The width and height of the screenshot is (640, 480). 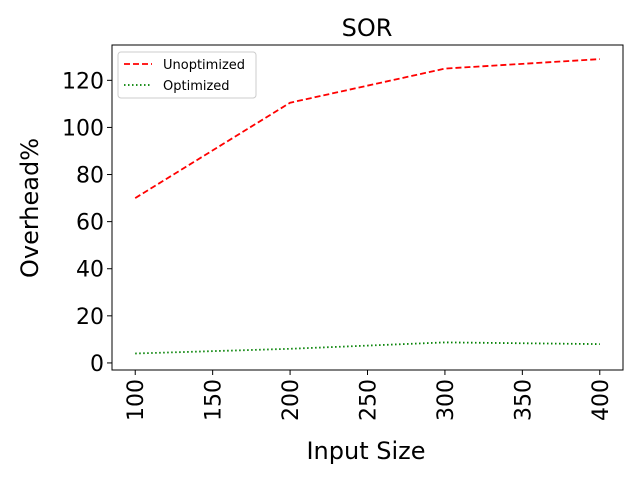 I want to click on y-tick-label: 60, so click(x=90, y=223).